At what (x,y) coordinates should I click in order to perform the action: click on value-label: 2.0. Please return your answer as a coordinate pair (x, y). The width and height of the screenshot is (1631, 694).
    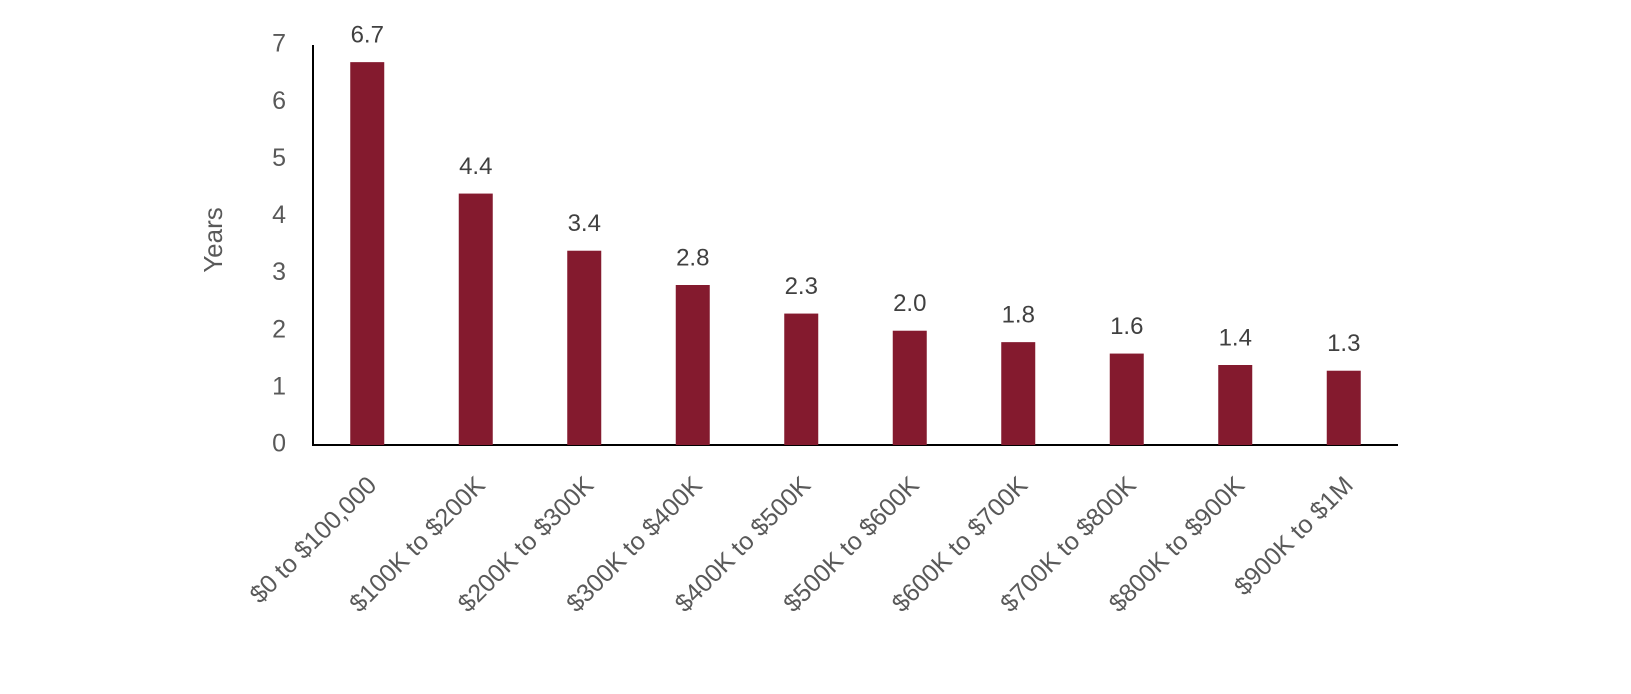
    Looking at the image, I should click on (909, 303).